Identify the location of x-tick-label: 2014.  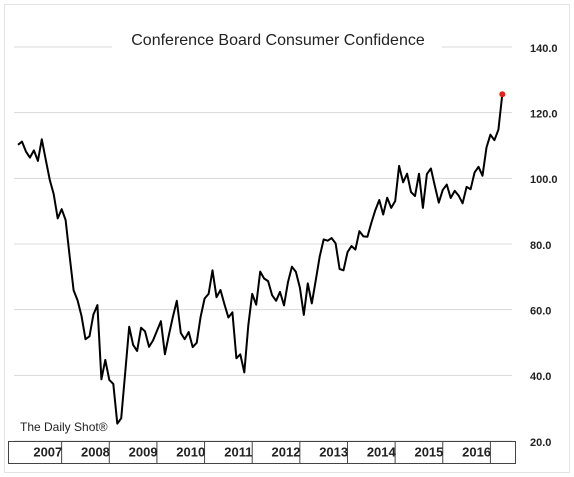
(382, 451).